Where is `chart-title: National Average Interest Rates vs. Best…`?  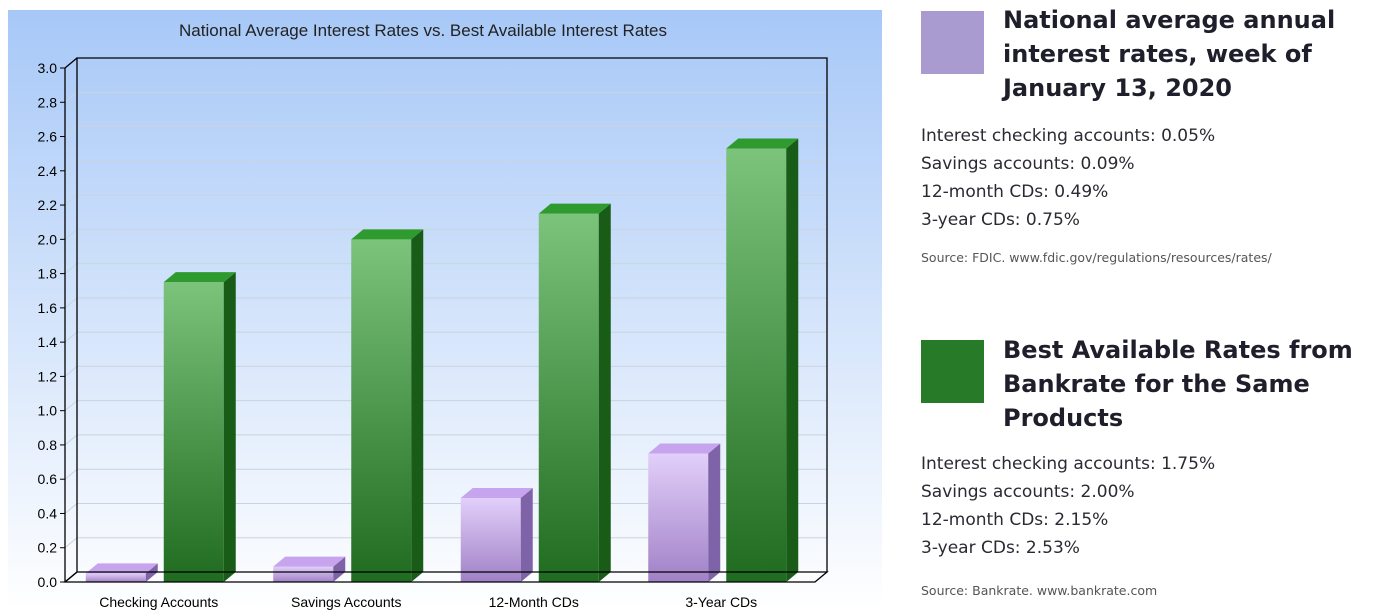 chart-title: National Average Interest Rates vs. Best… is located at coordinates (423, 30).